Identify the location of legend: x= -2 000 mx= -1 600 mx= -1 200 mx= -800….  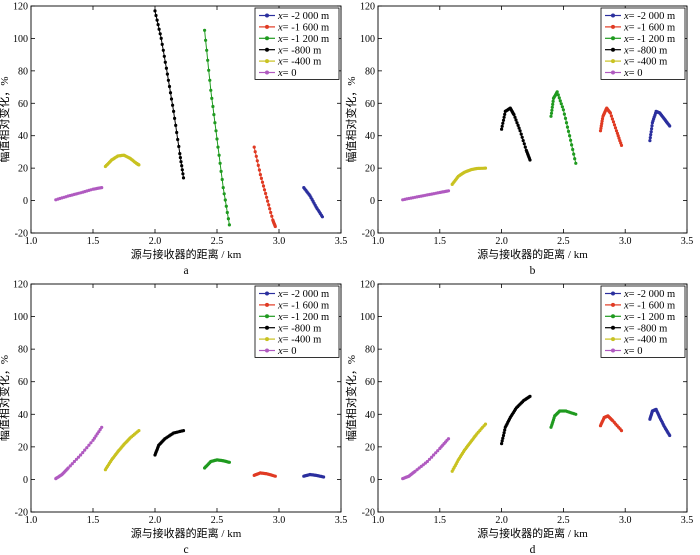
(297, 43).